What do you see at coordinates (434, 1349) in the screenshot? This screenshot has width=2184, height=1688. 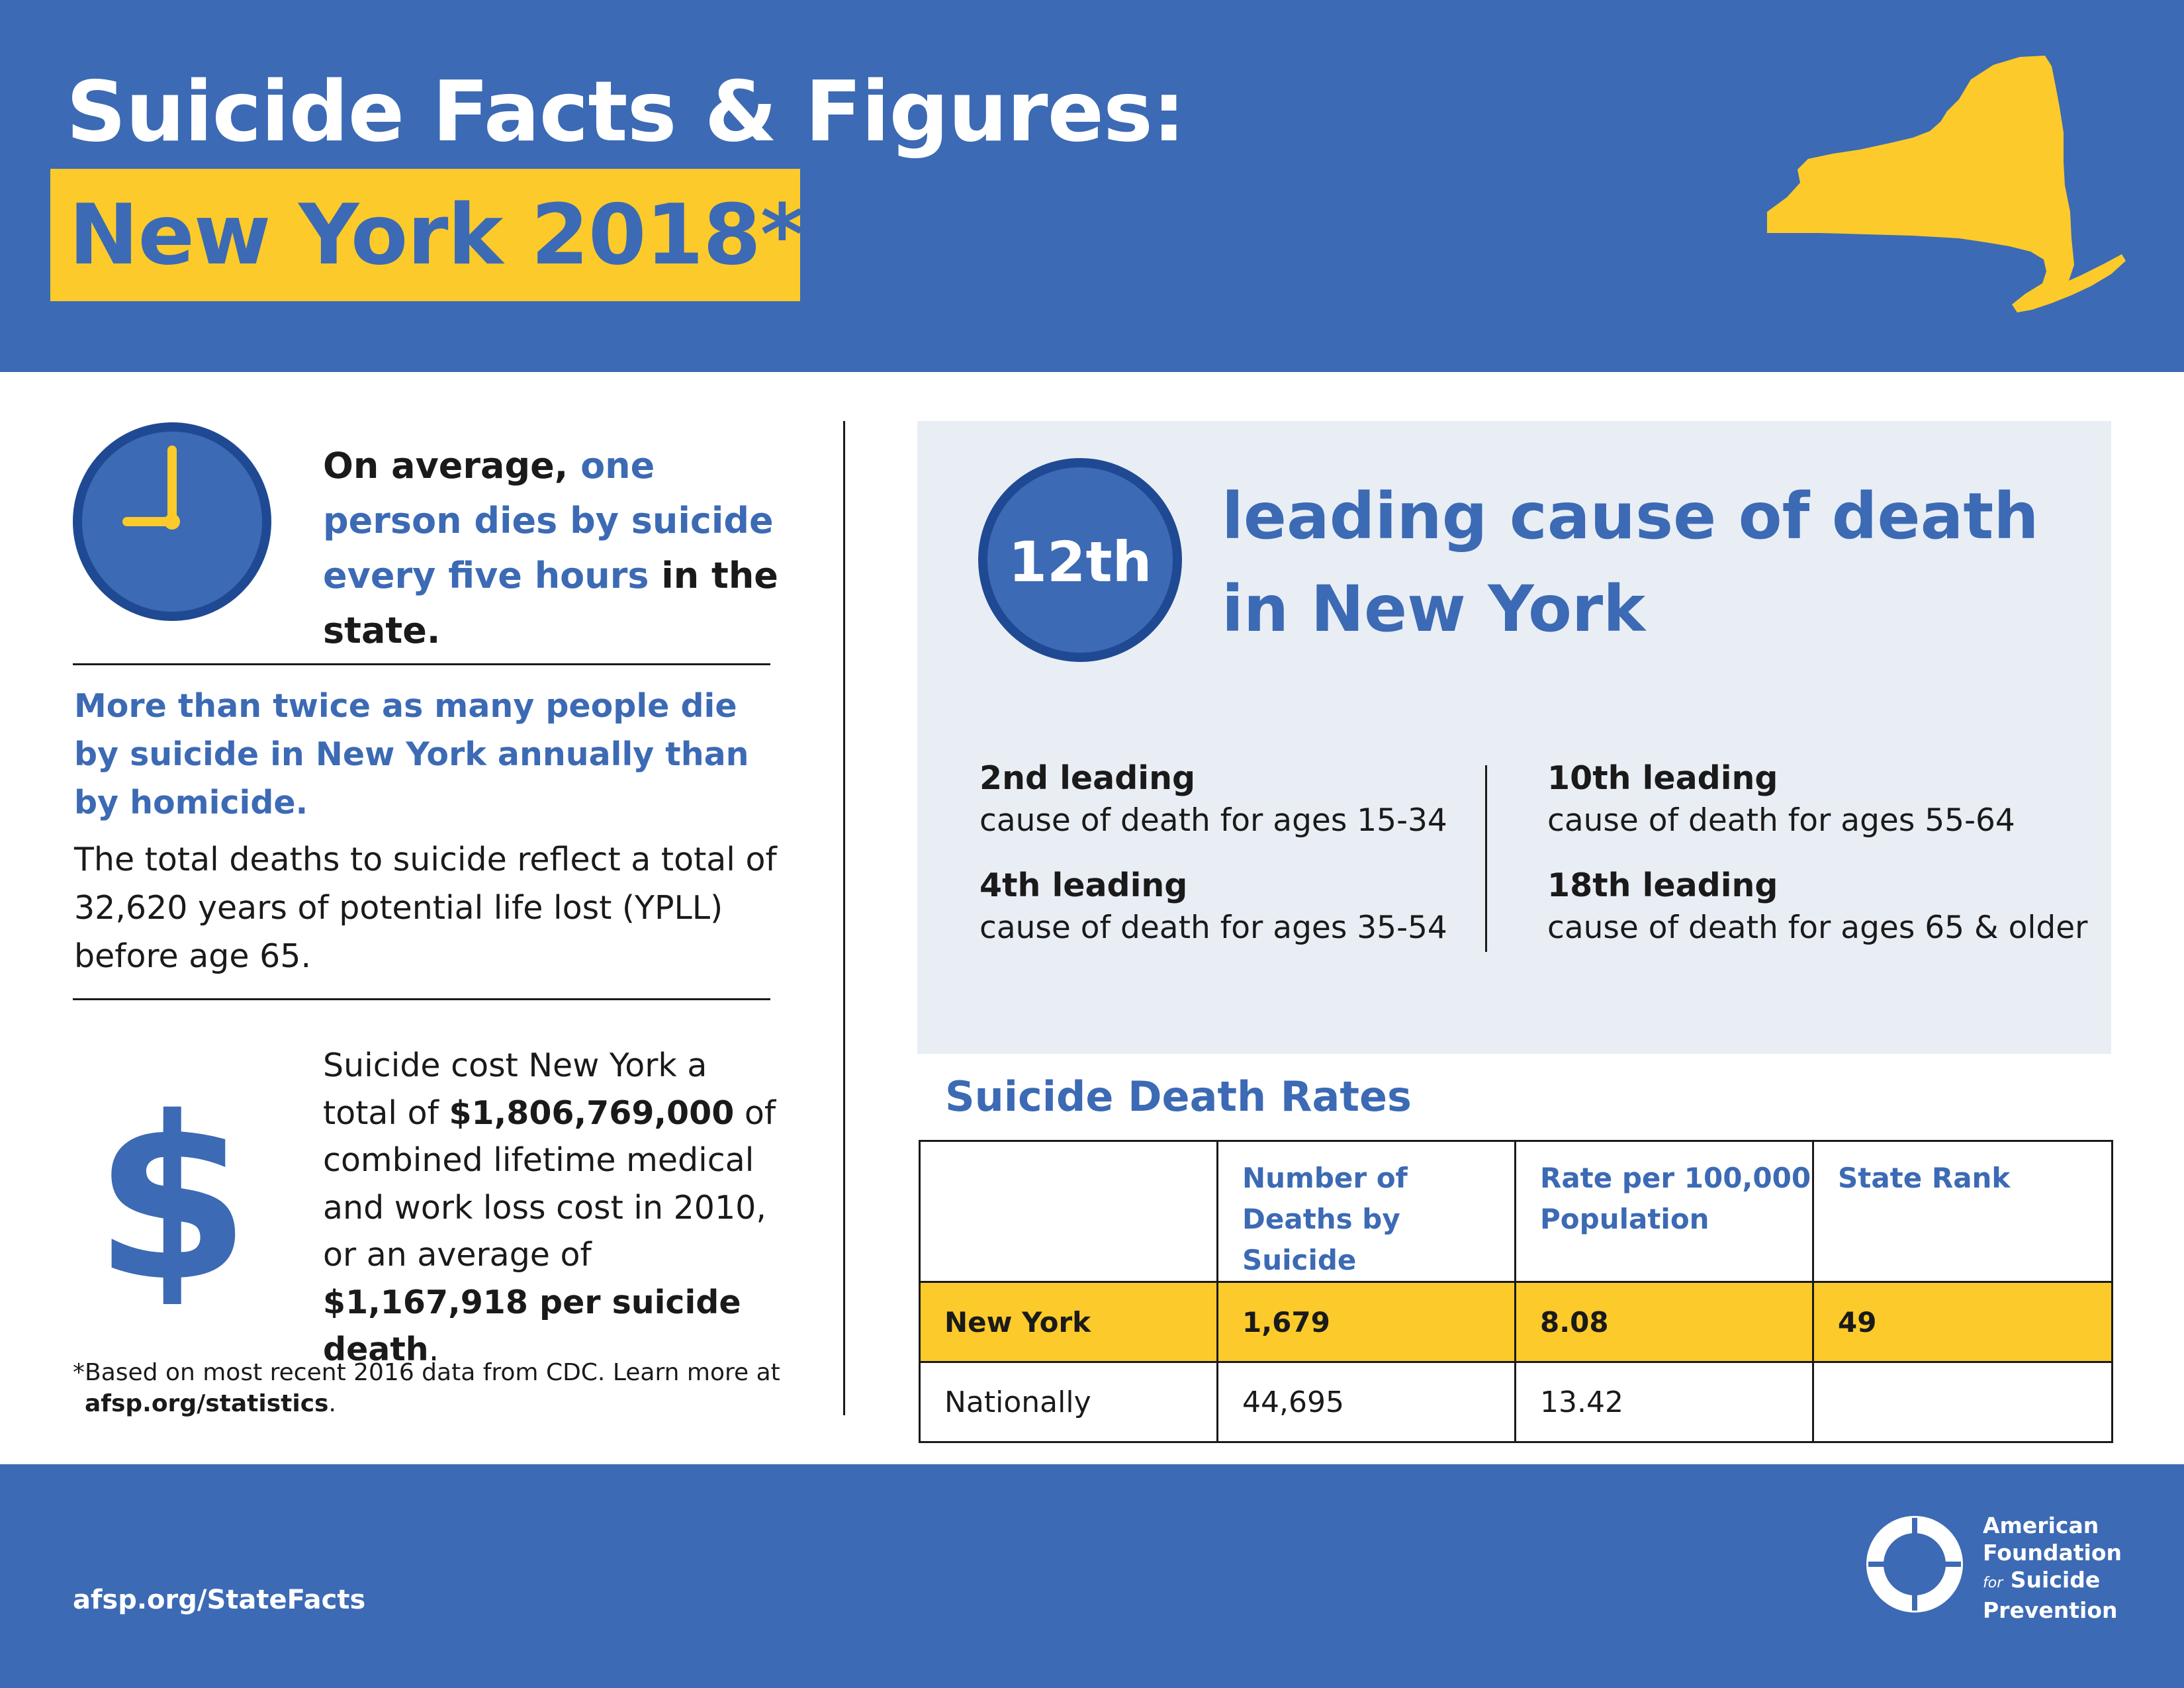 I see `cost-text-3: .` at bounding box center [434, 1349].